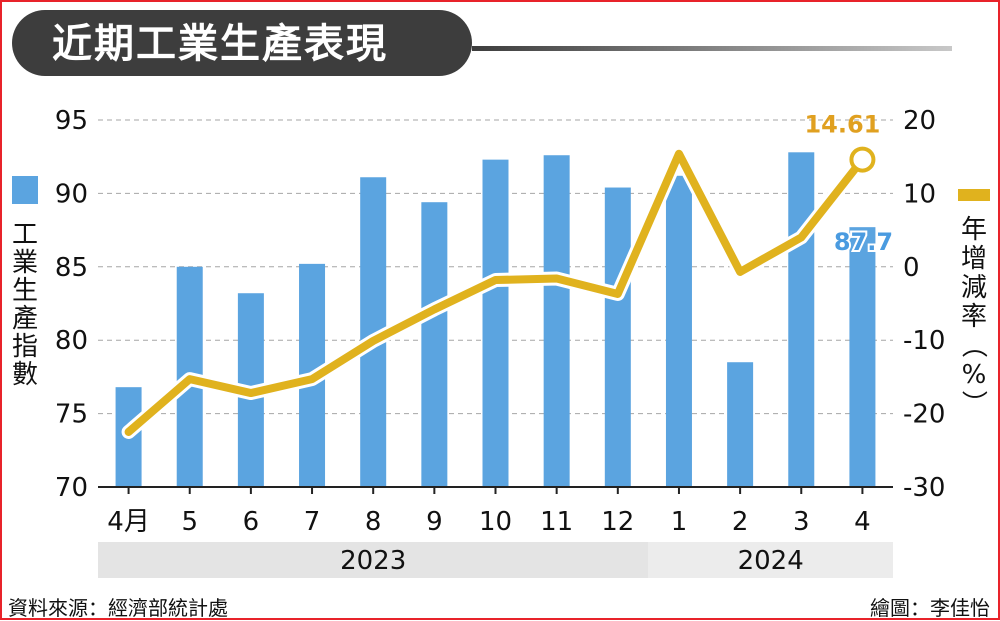 This screenshot has height=621, width=1000. What do you see at coordinates (25, 347) in the screenshot?
I see `left-axis-label-char: 指` at bounding box center [25, 347].